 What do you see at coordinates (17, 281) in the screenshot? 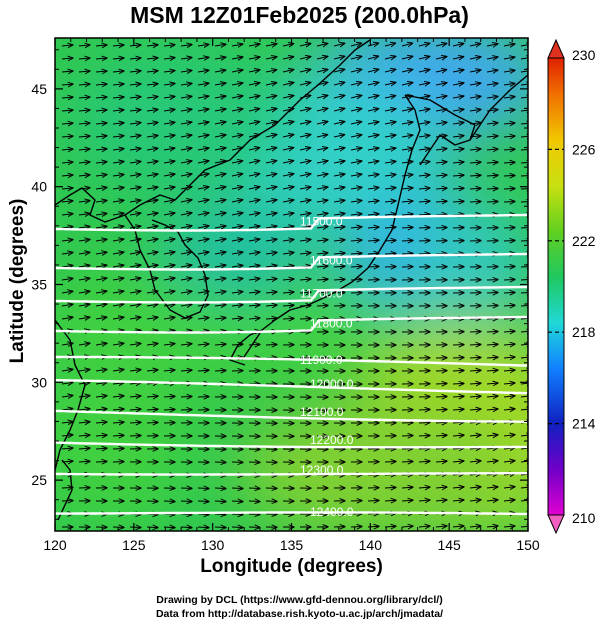
I see `y-axis-label: Latitude (degrees)` at bounding box center [17, 281].